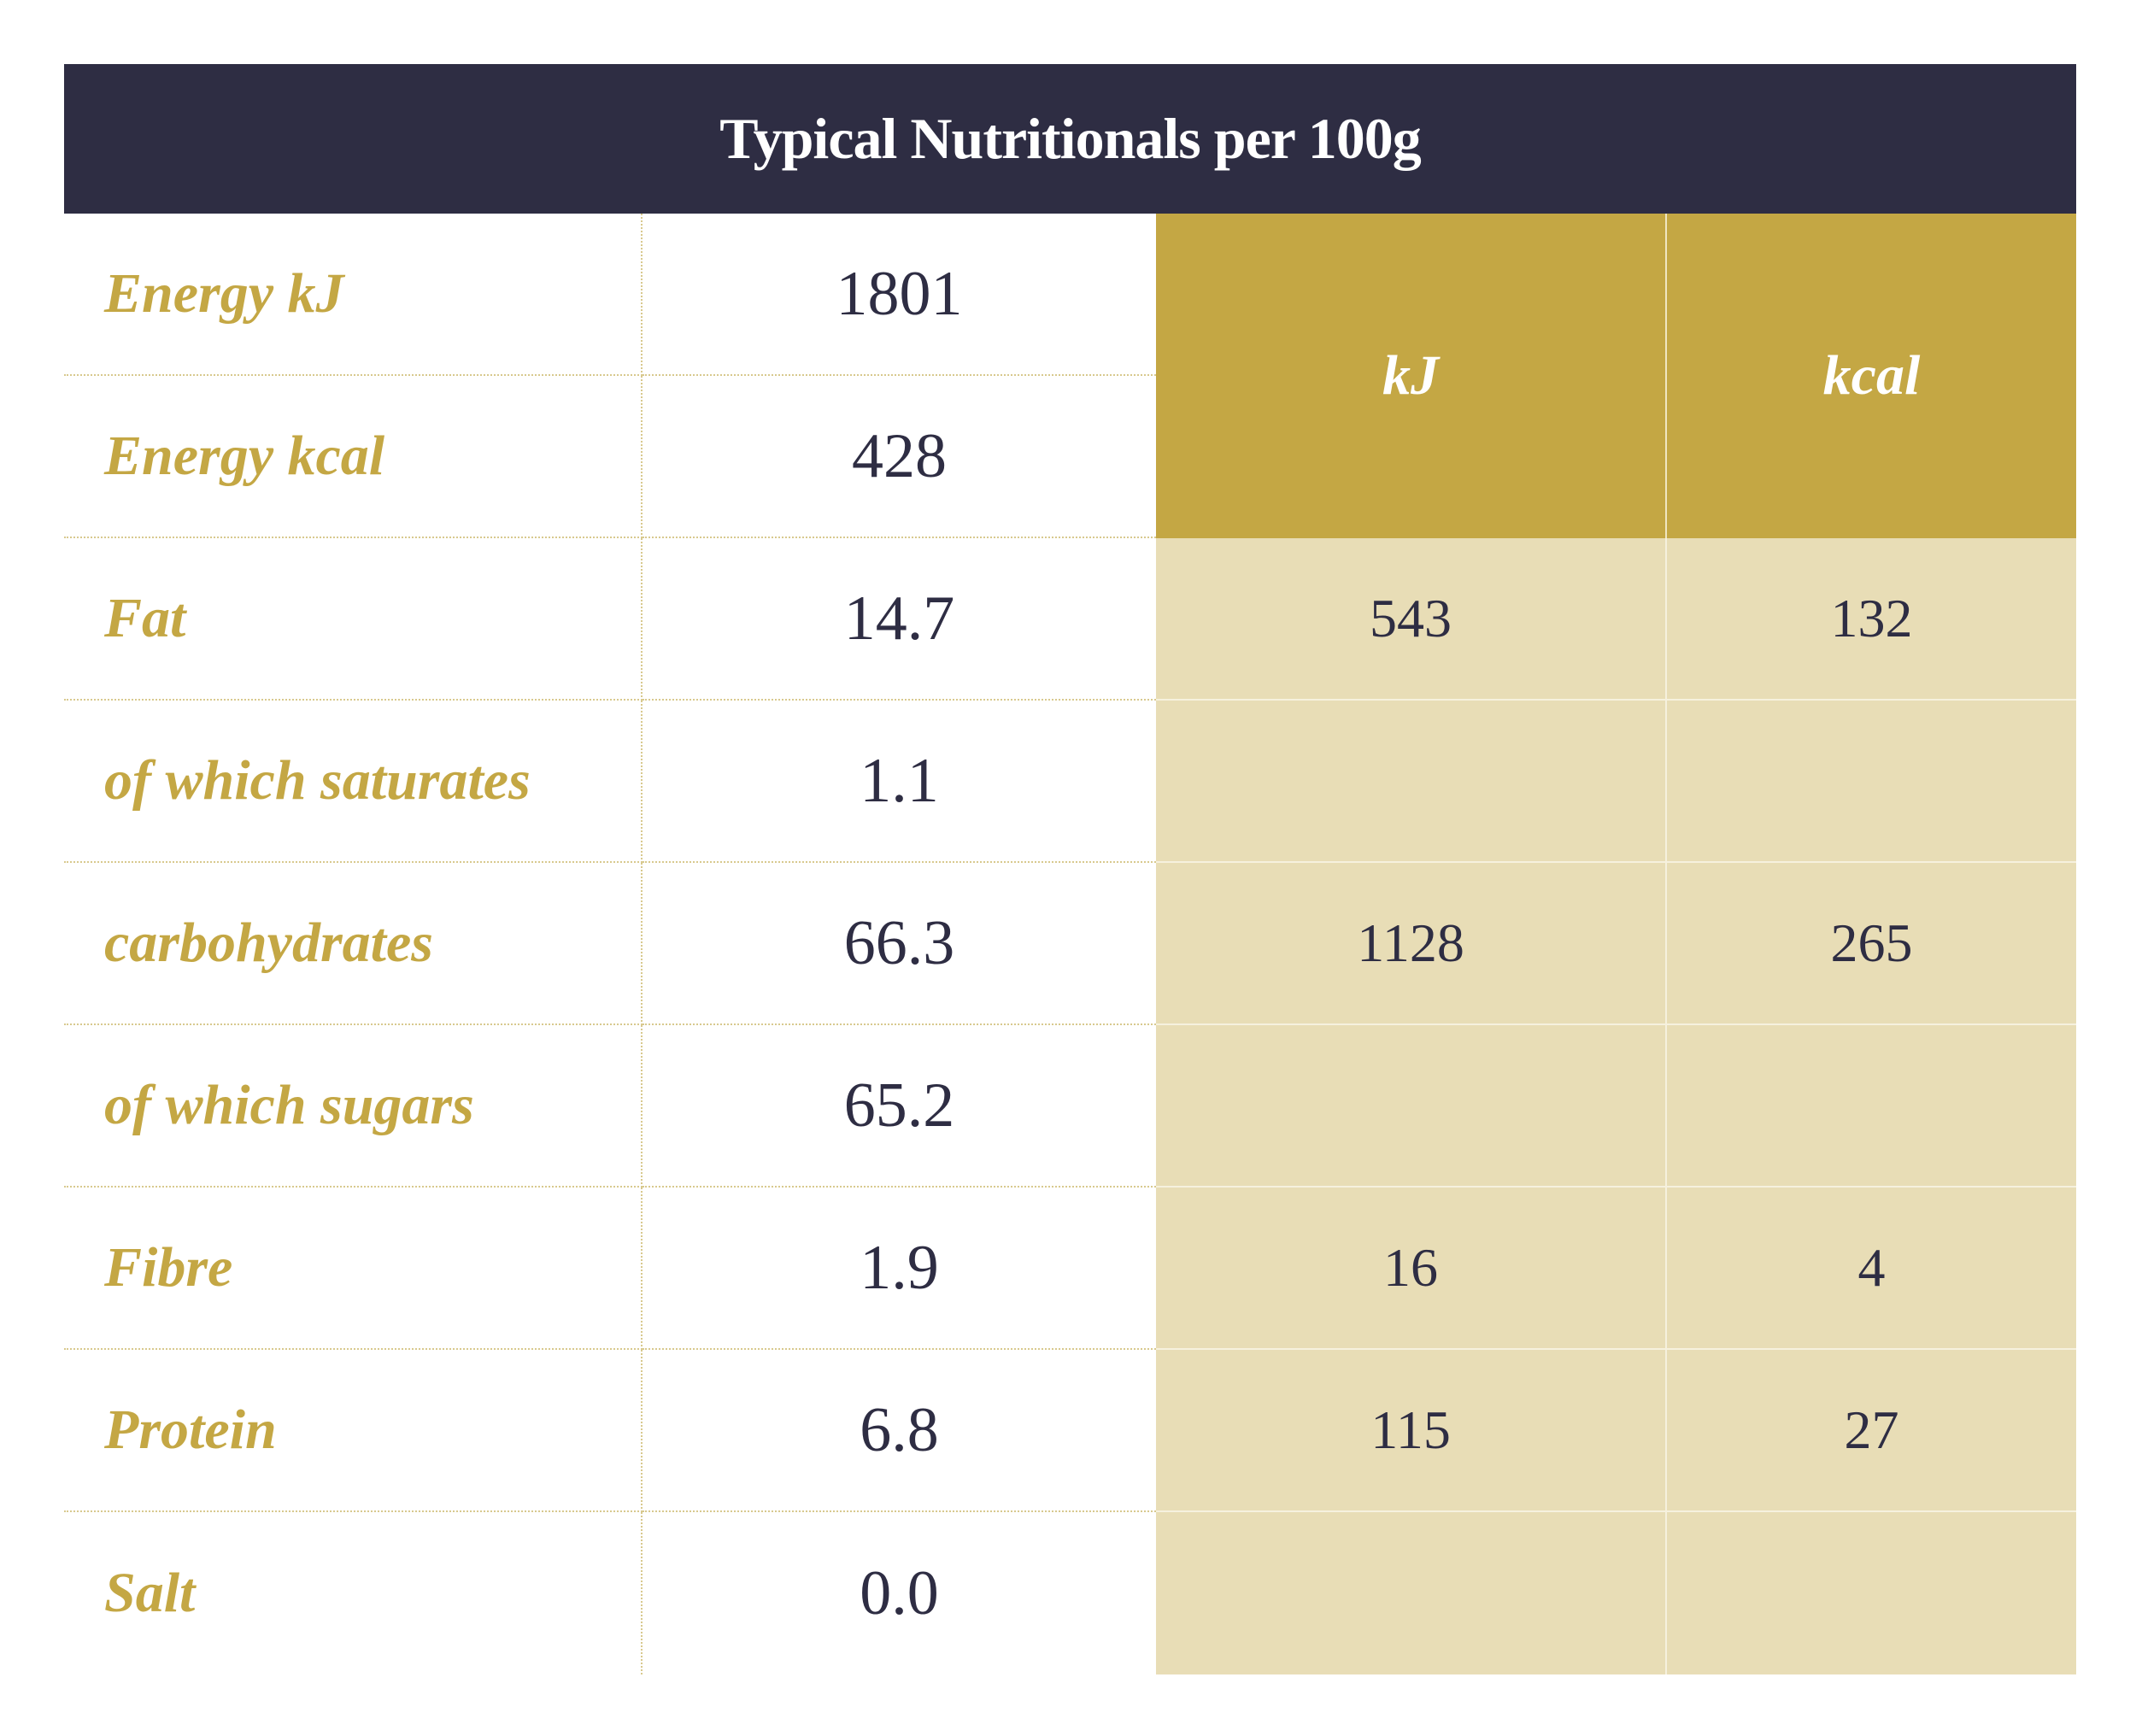 This screenshot has width=2136, height=1736. Describe the element at coordinates (1872, 1269) in the screenshot. I see `energy-kcal-fibre: 4` at that location.